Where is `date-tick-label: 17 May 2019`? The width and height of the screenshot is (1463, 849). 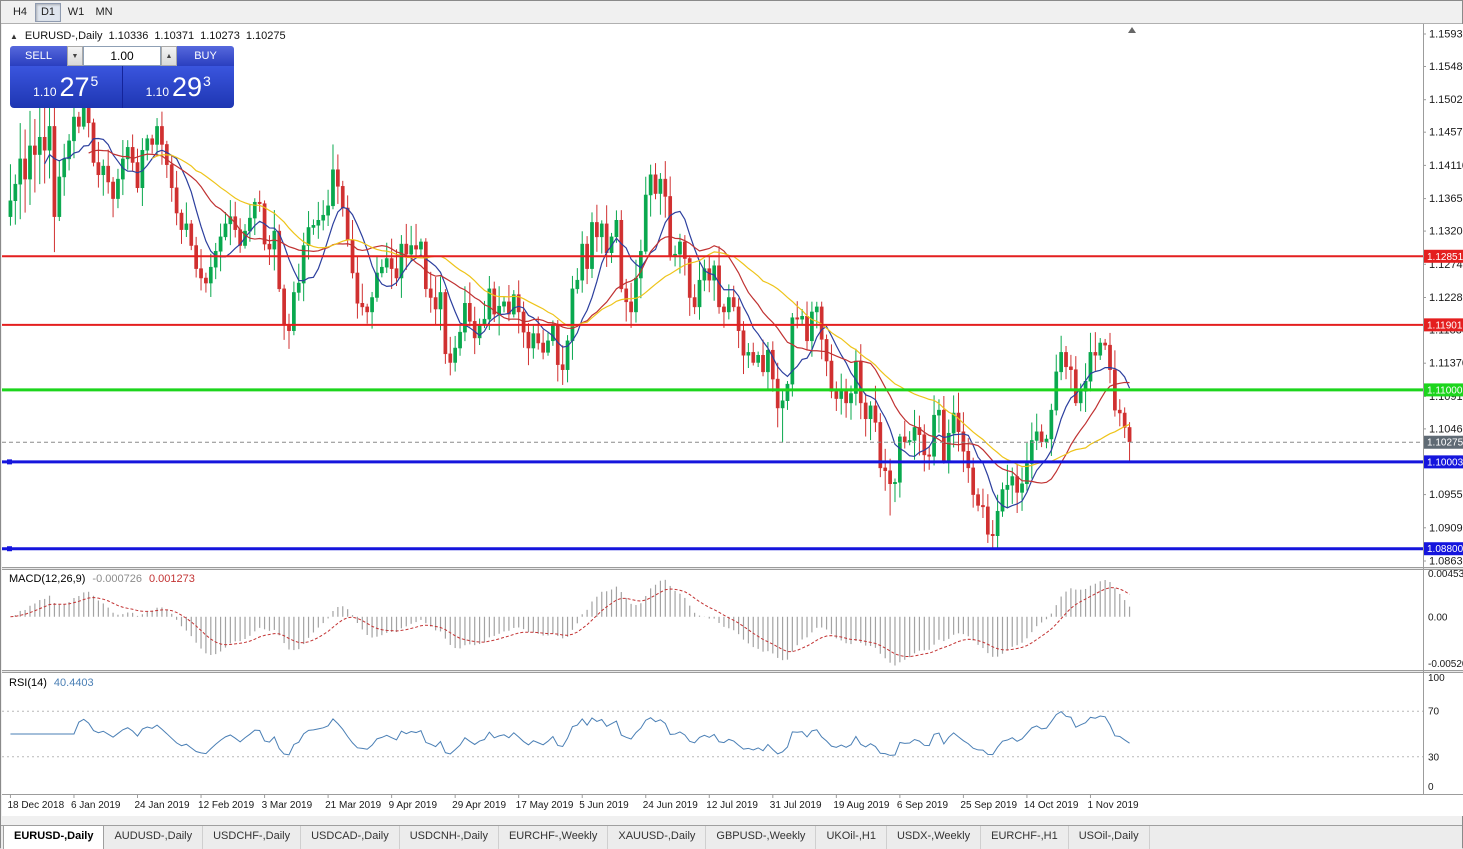 date-tick-label: 17 May 2019 is located at coordinates (545, 805).